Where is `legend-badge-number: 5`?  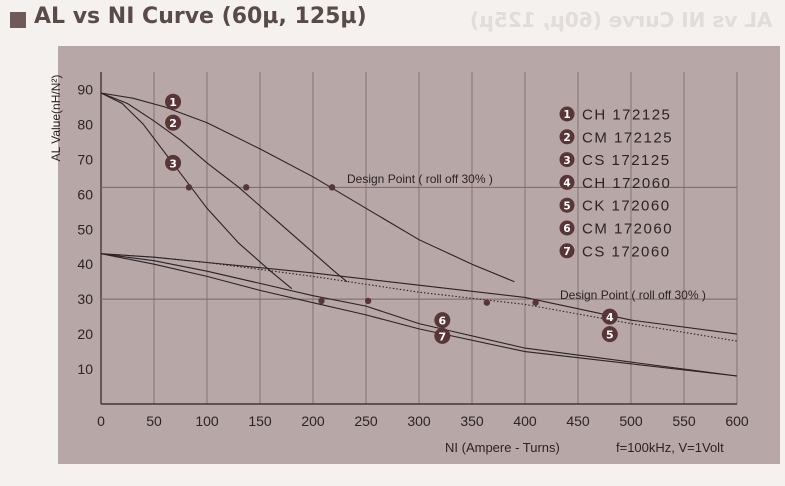
legend-badge-number: 5 is located at coordinates (566, 206).